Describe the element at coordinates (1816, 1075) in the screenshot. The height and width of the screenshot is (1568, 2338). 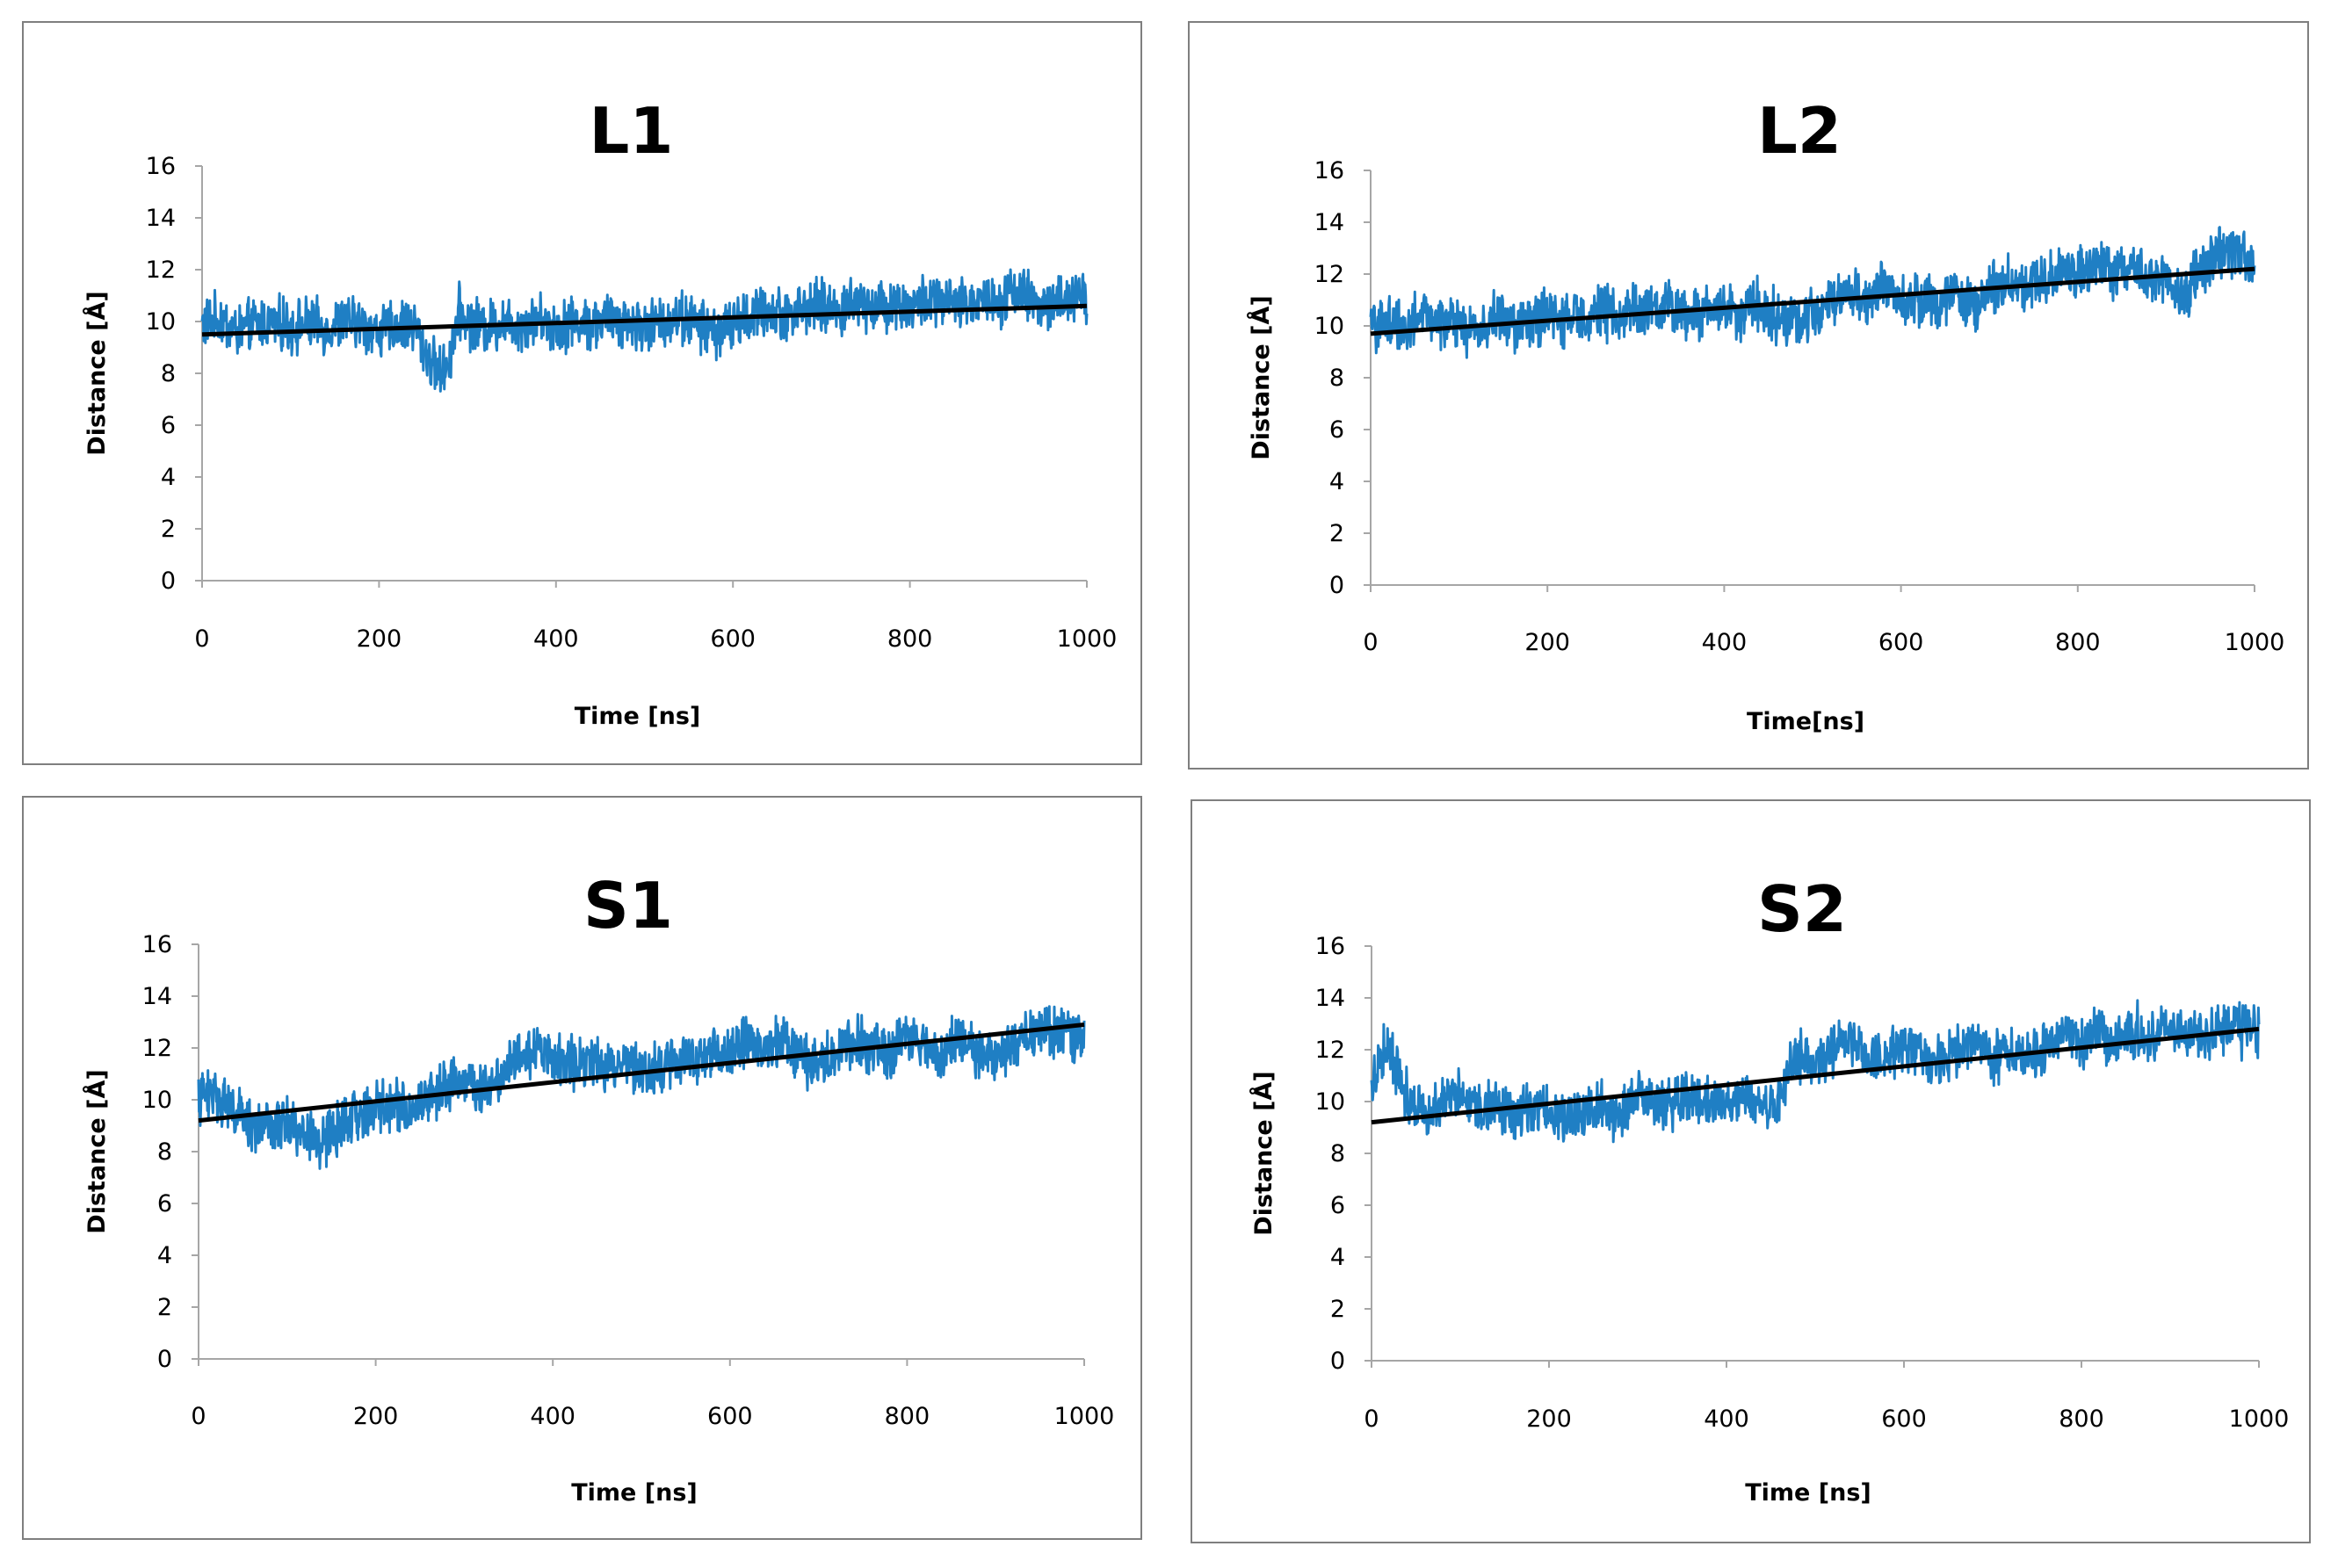
I see `trend-line-s2` at that location.